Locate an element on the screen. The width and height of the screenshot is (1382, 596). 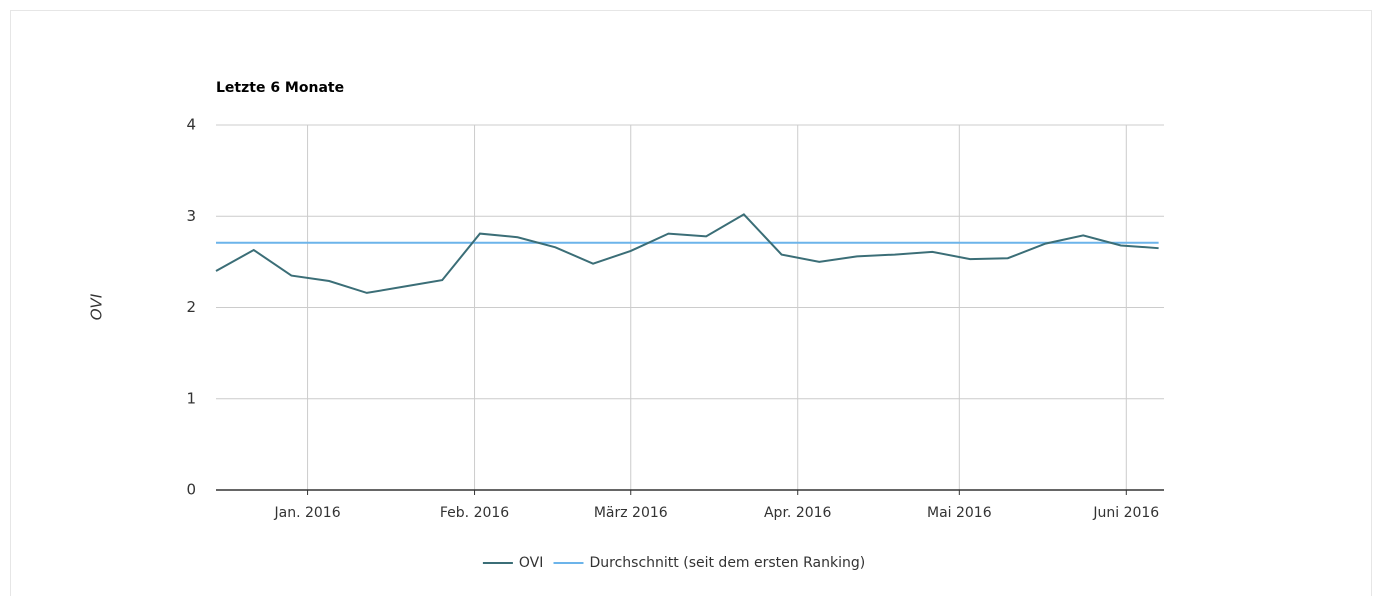
x-tick-label: Apr. 2016 is located at coordinates (798, 513).